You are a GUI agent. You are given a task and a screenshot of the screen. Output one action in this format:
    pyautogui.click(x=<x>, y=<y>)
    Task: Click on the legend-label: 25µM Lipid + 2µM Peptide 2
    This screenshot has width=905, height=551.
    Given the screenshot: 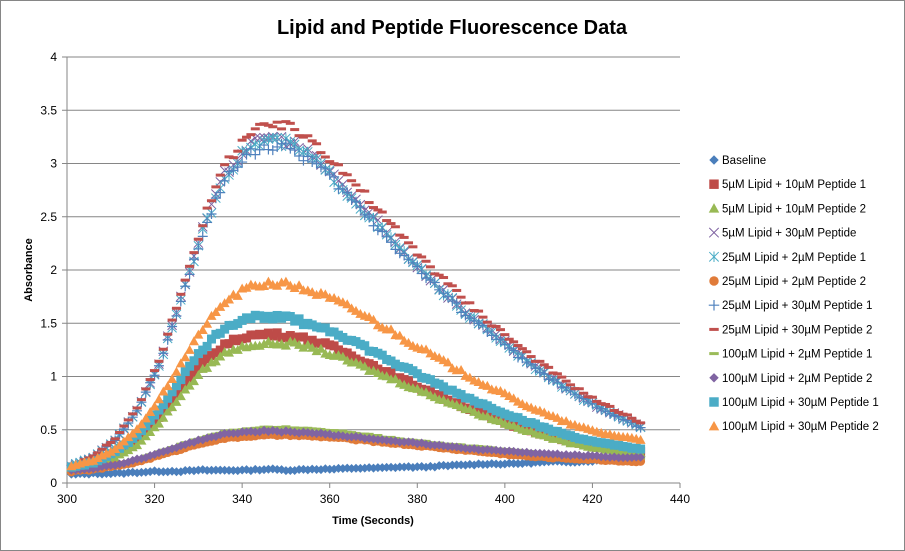 What is the action you would take?
    pyautogui.click(x=794, y=282)
    